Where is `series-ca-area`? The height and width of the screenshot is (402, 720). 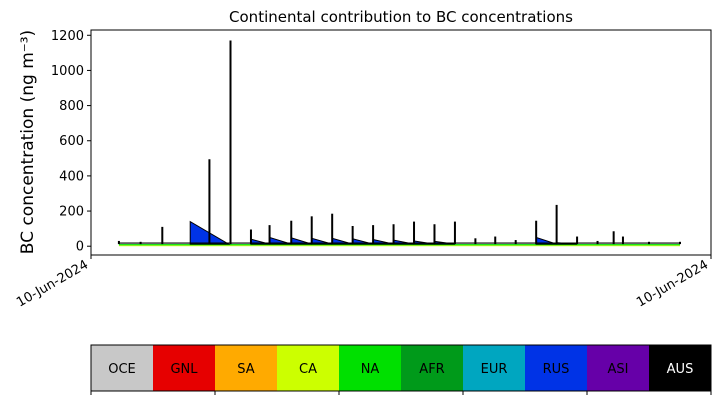 series-ca-area is located at coordinates (399, 246).